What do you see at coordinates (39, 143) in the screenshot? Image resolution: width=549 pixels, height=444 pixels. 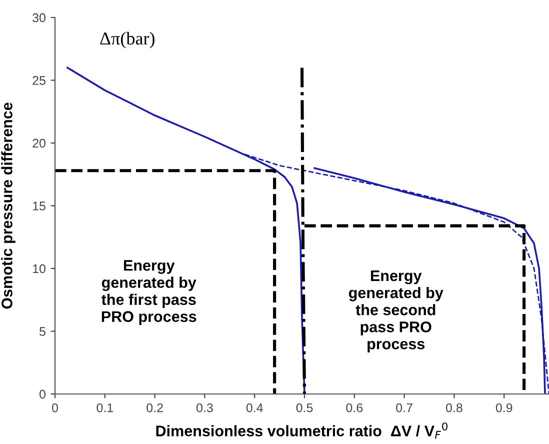 I see `y-tick-label: 20` at bounding box center [39, 143].